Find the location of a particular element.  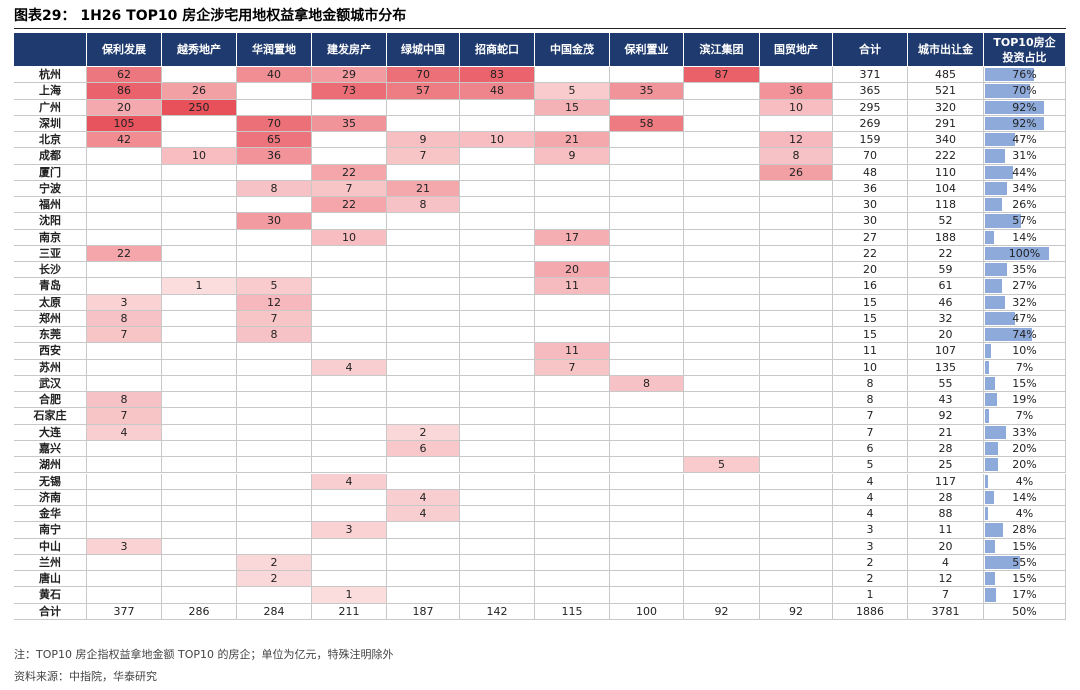

cell: 14% is located at coordinates (1025, 497).